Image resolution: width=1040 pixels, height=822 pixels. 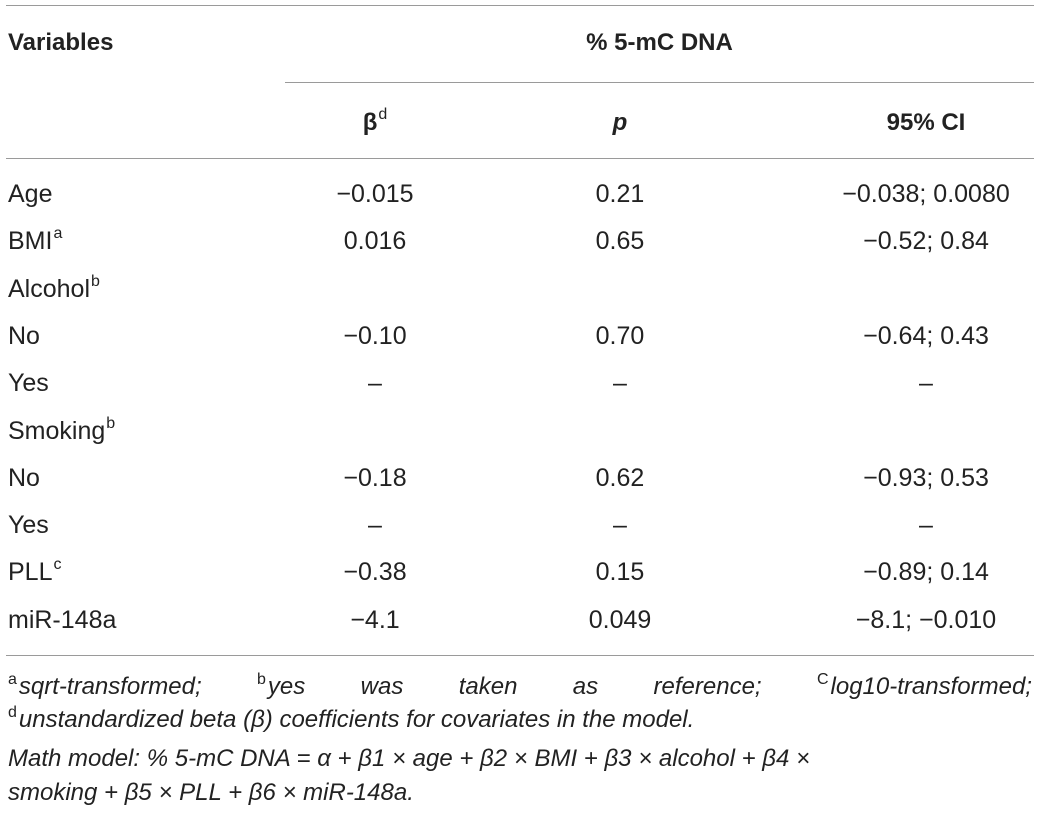 I want to click on header-beta-sup: d, so click(x=383, y=114).